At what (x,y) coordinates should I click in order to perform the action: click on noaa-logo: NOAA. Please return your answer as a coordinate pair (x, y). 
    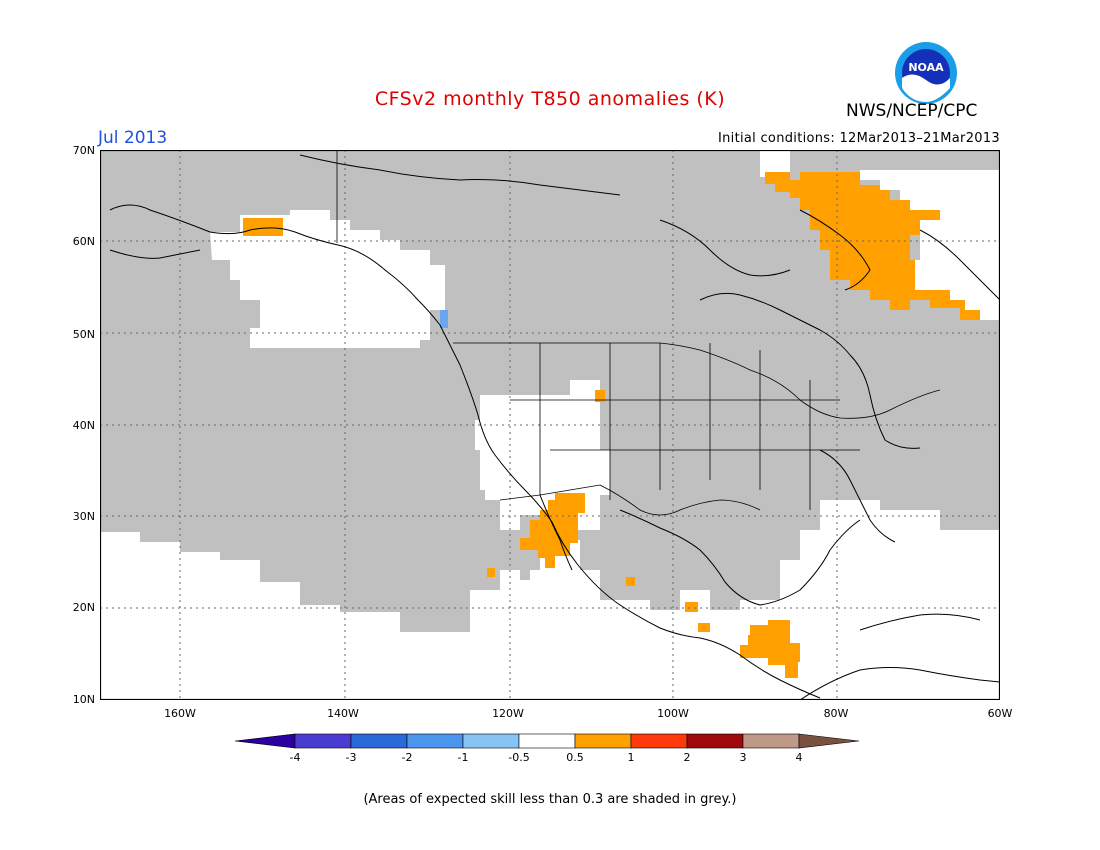
    Looking at the image, I should click on (926, 75).